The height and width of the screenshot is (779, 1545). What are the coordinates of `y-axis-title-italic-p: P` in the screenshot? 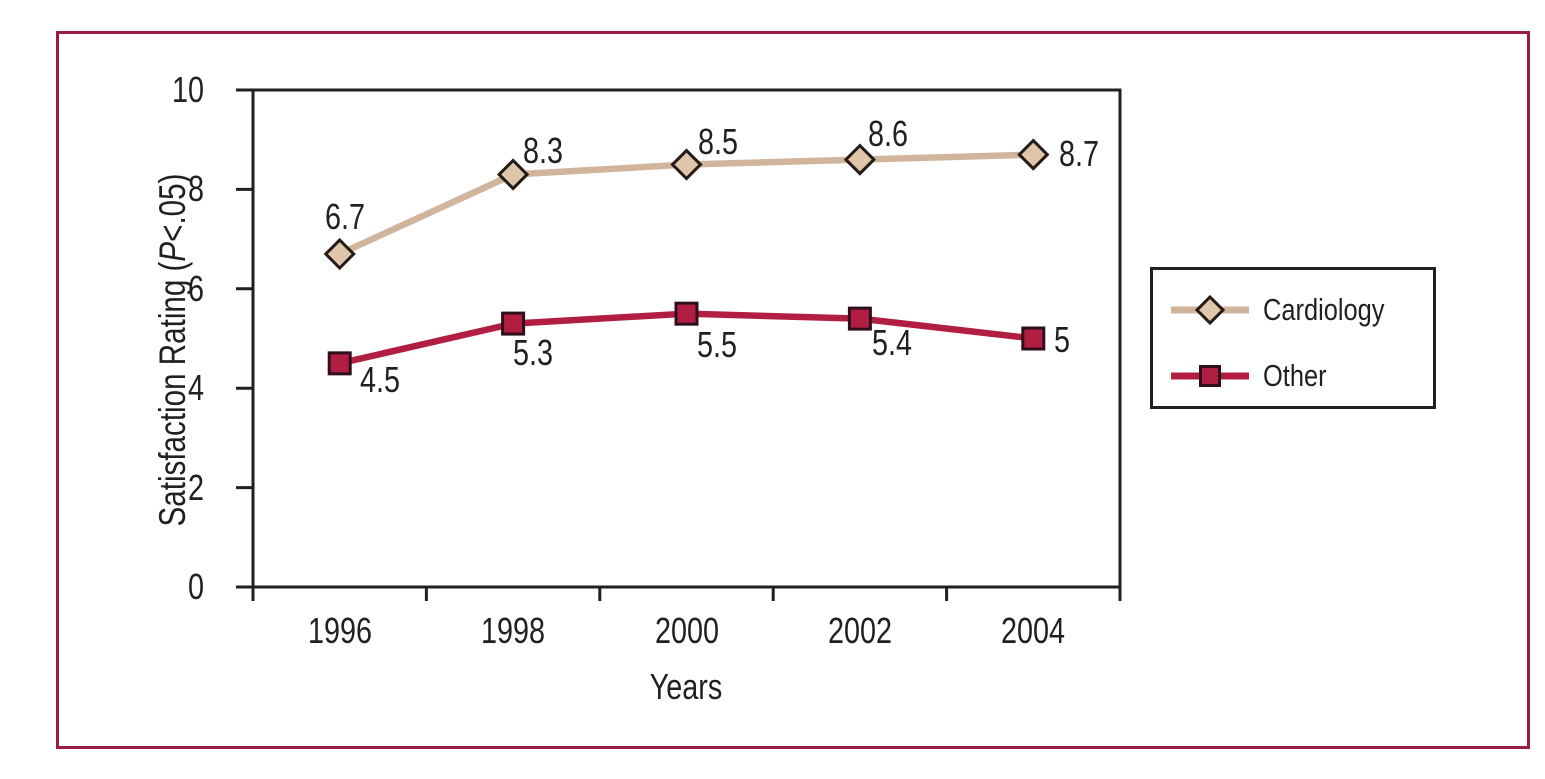 It's located at (172, 251).